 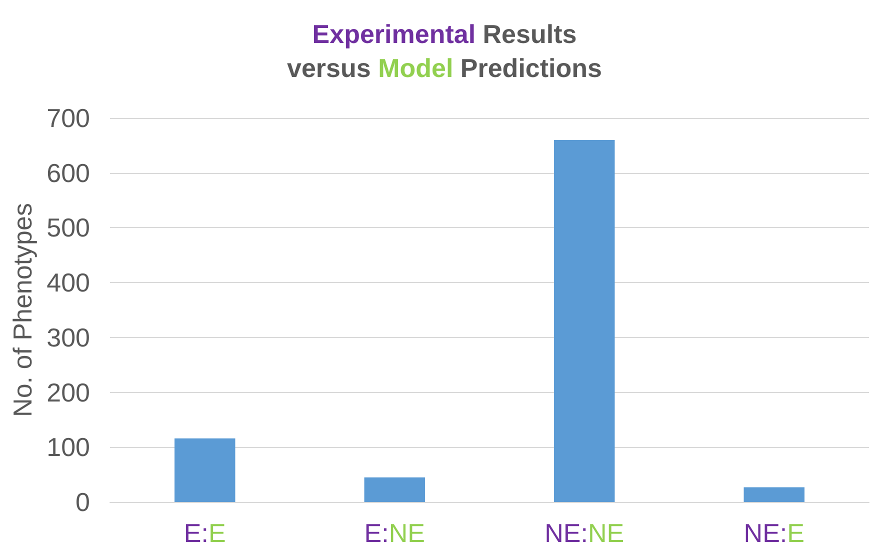 I want to click on y-tick-label: 600, so click(x=68, y=173).